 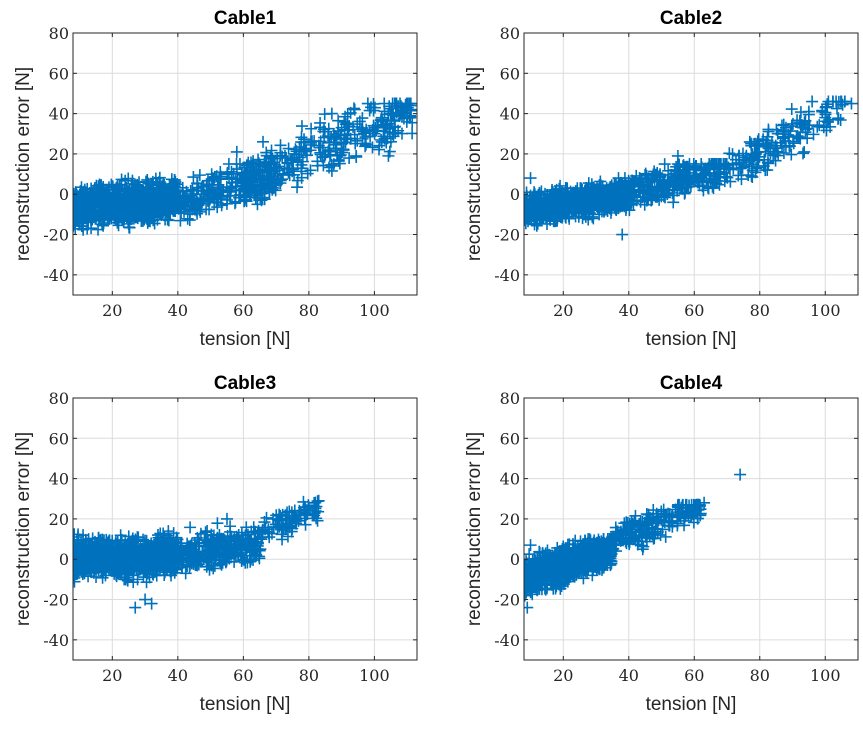 What do you see at coordinates (515, 194) in the screenshot?
I see `y-tick-label: 0` at bounding box center [515, 194].